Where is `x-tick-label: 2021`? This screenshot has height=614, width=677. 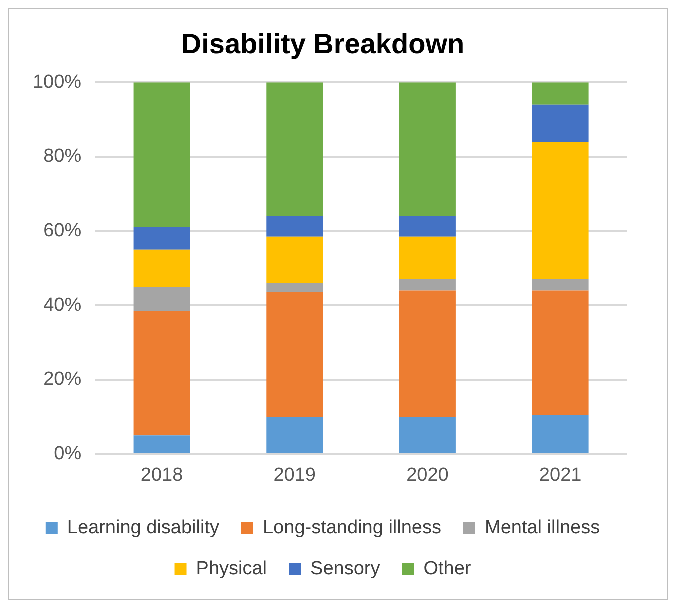 x-tick-label: 2021 is located at coordinates (560, 475).